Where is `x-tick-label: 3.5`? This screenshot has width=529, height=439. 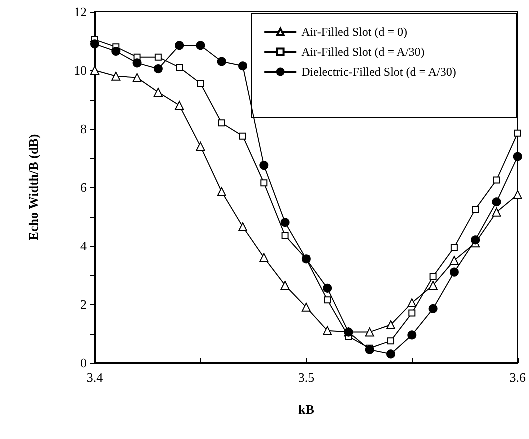
x-tick-label: 3.5 is located at coordinates (306, 377).